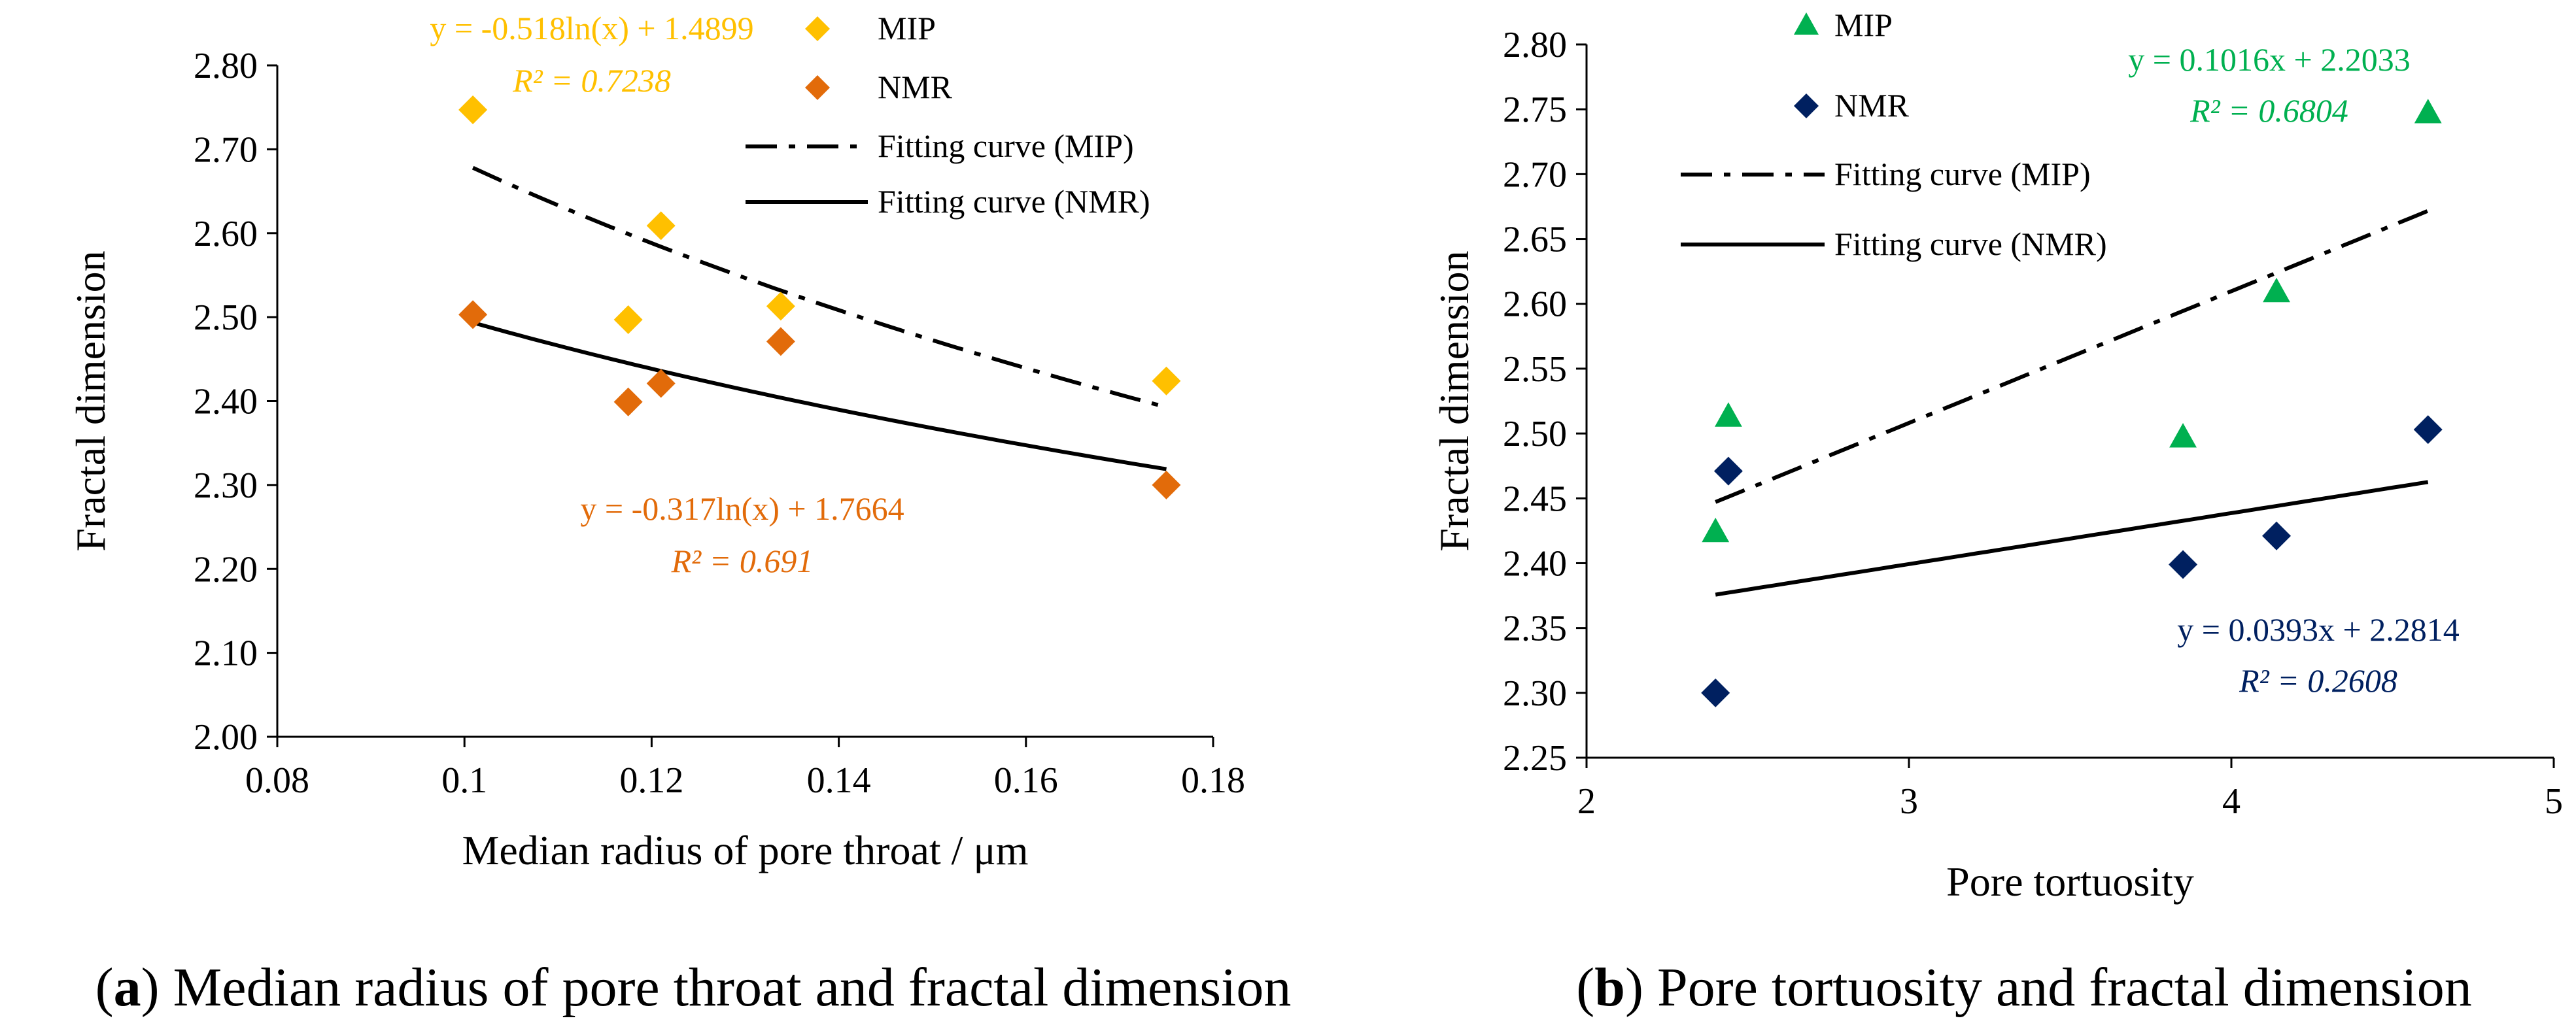 The height and width of the screenshot is (1029, 2576). What do you see at coordinates (91, 400) in the screenshot?
I see `chart-a-y-axis-title: Fractal dimension` at bounding box center [91, 400].